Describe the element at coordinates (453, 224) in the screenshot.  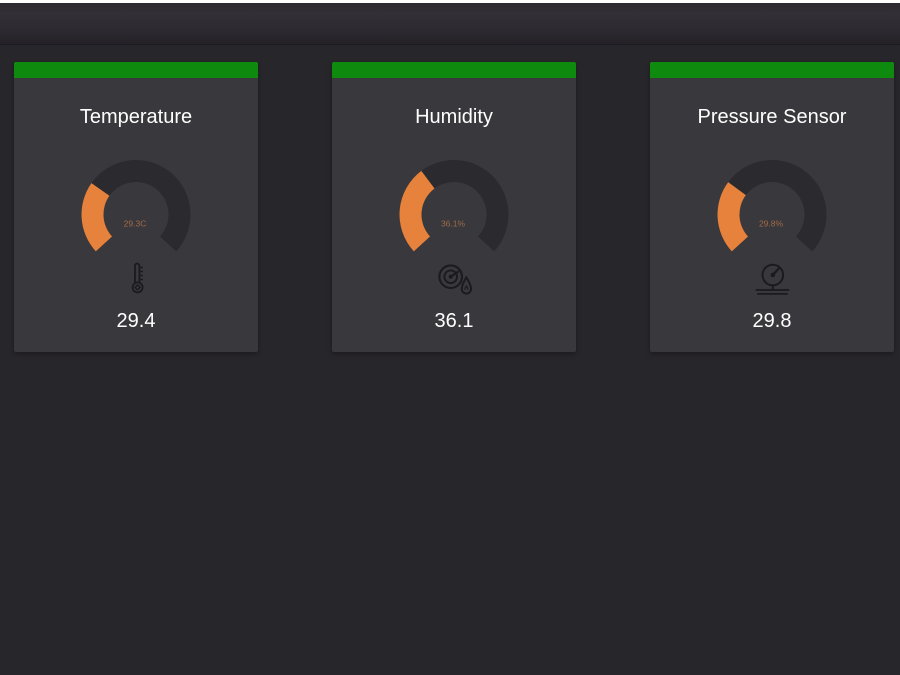
I see `svg-text: 36.1%` at that location.